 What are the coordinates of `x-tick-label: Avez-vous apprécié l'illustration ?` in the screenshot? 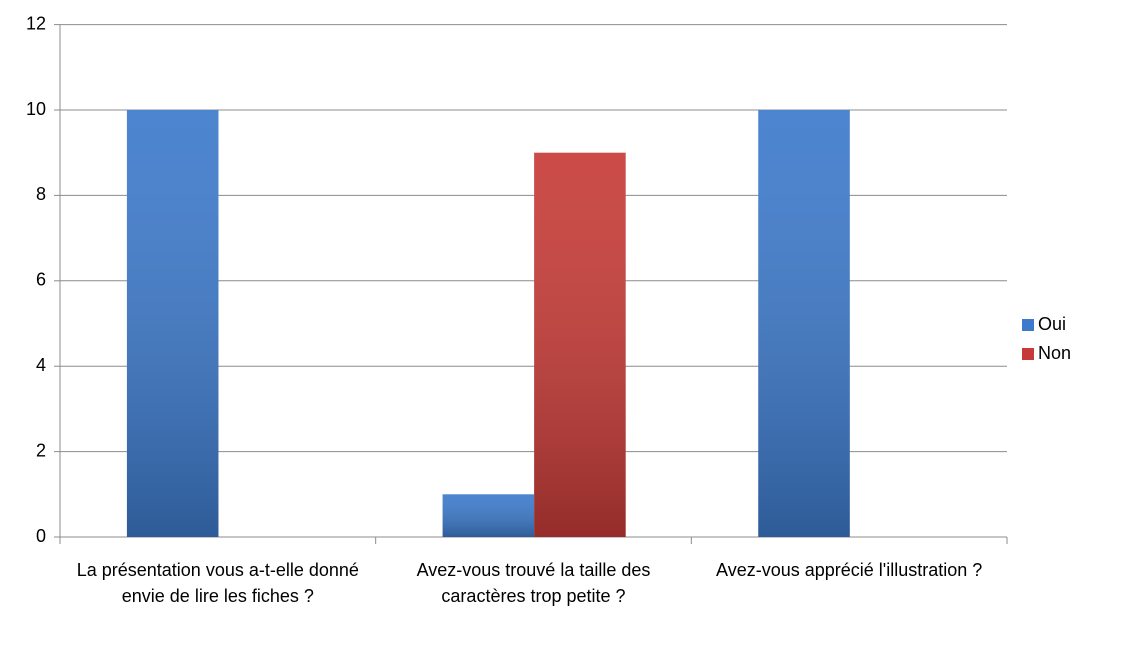 It's located at (849, 570).